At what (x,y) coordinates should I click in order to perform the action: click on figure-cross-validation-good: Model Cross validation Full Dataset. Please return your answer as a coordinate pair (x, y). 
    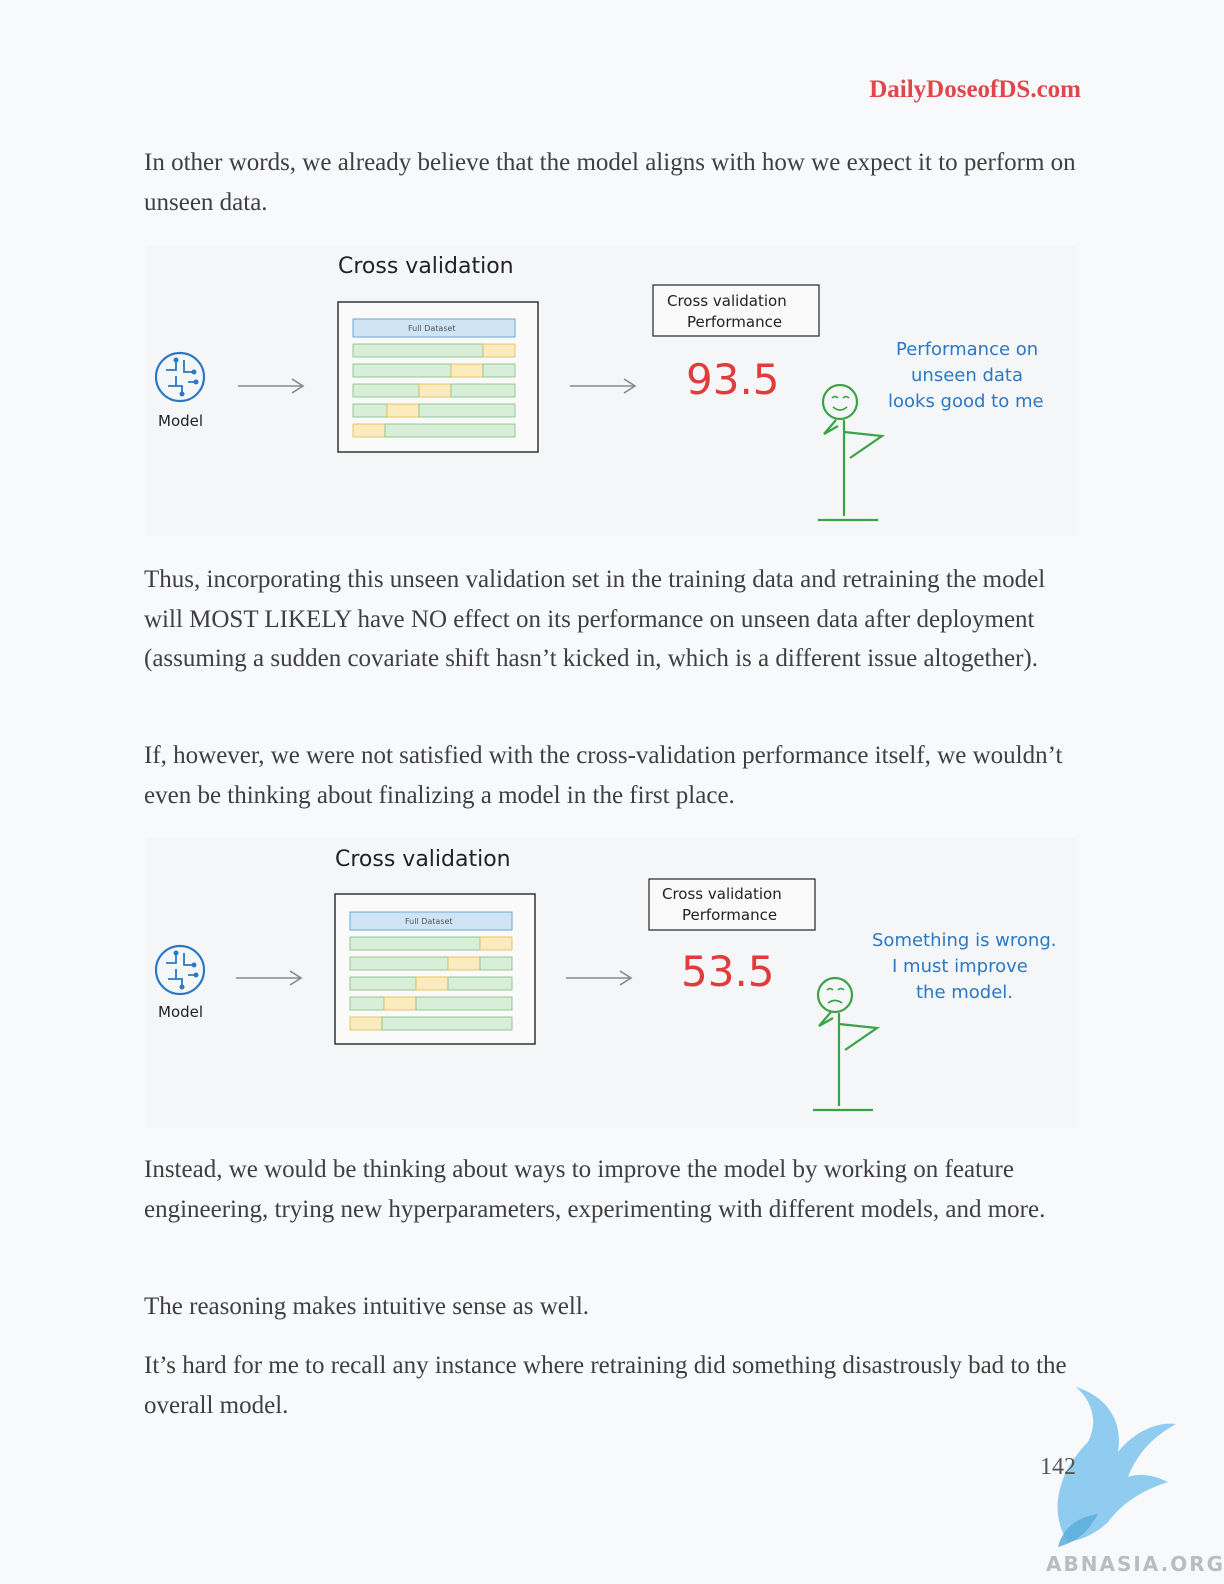
    Looking at the image, I should click on (611, 391).